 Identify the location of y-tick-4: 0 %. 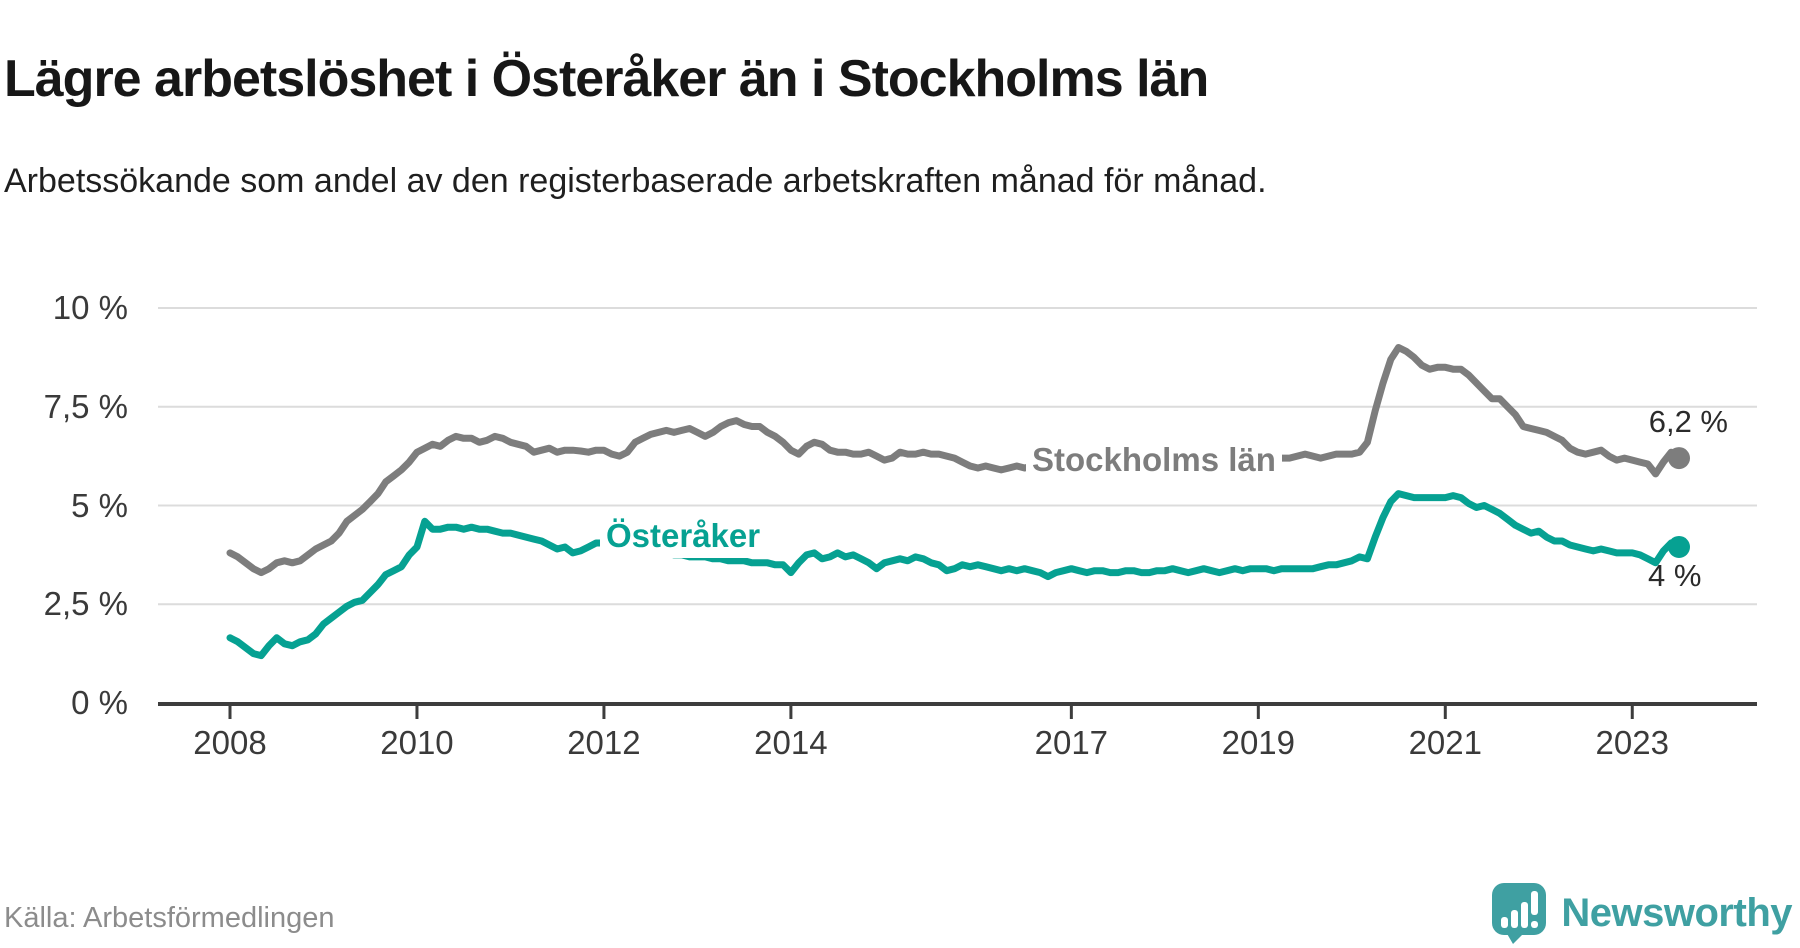
(99, 702).